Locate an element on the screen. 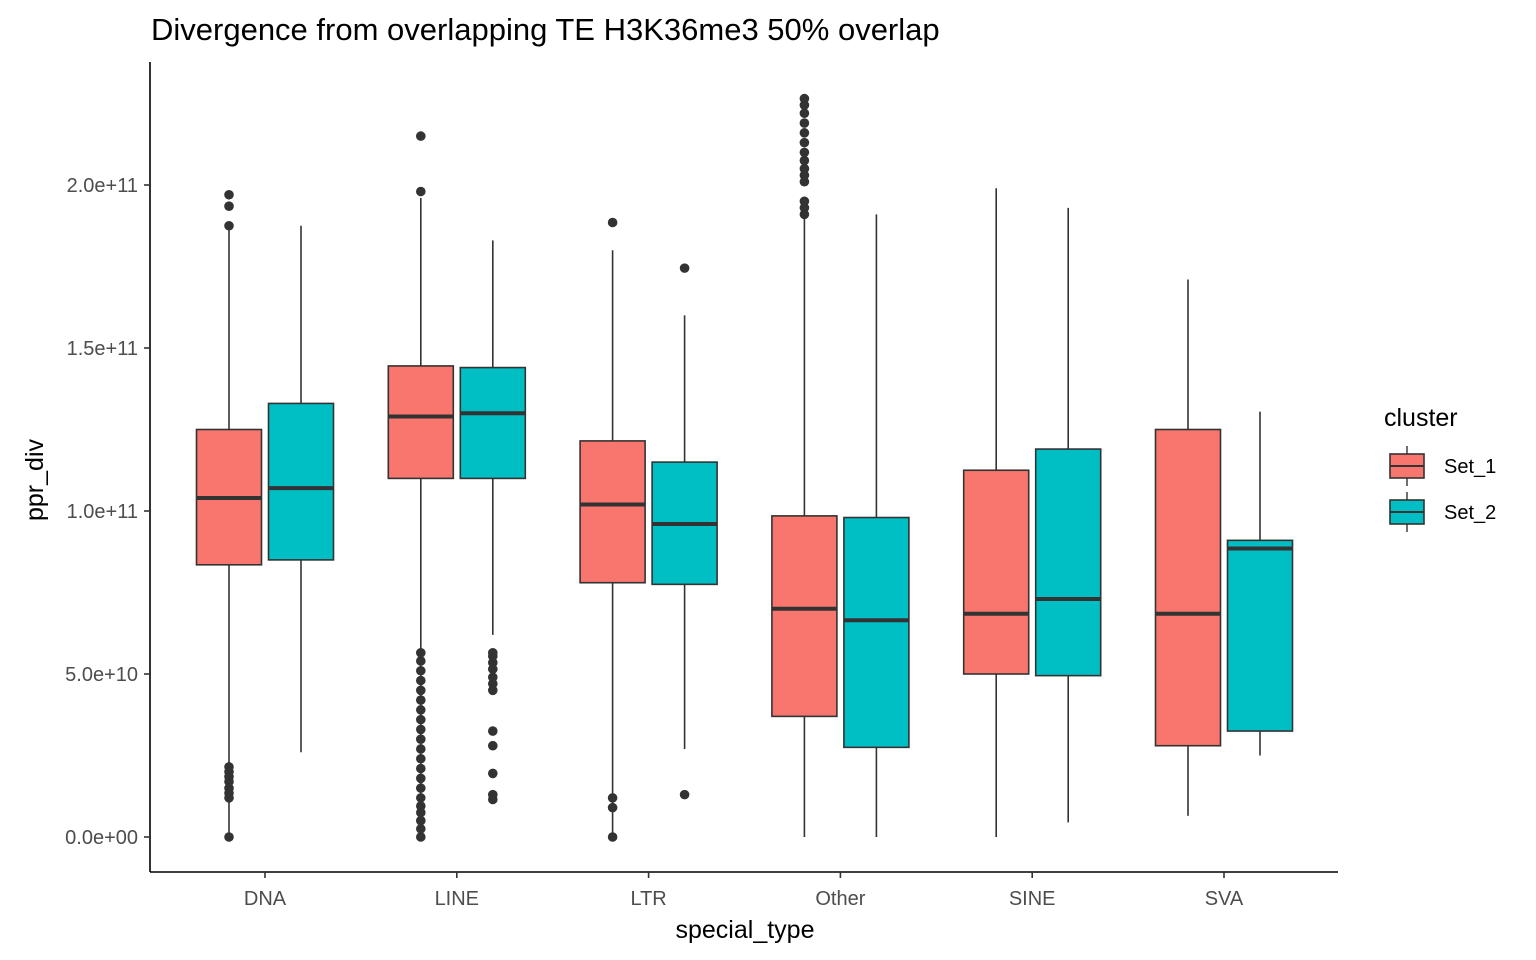  legend-label: Set_2 is located at coordinates (1470, 513).